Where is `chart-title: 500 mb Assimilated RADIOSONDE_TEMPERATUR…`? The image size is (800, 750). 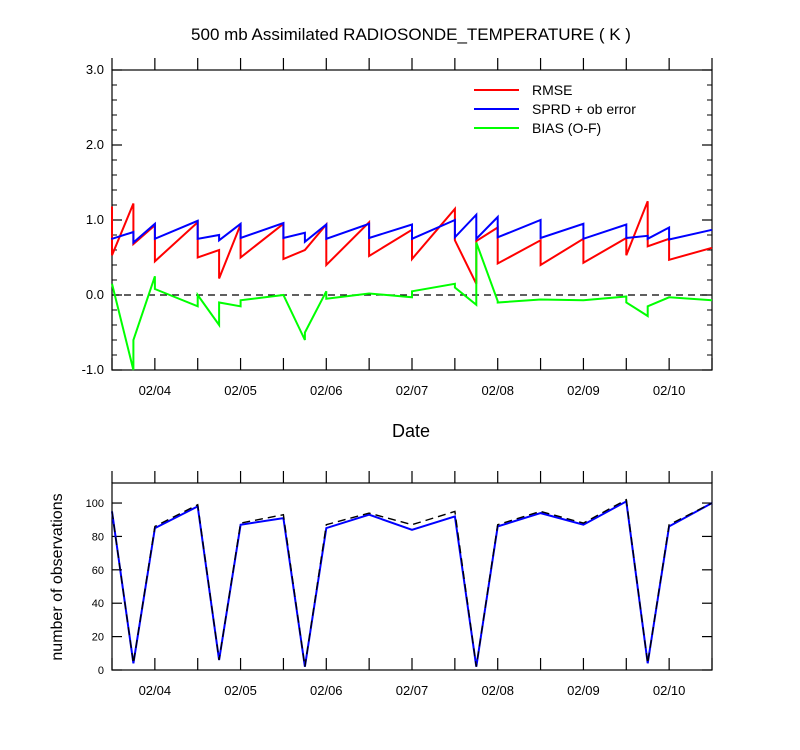 chart-title: 500 mb Assimilated RADIOSONDE_TEMPERATUR… is located at coordinates (411, 34).